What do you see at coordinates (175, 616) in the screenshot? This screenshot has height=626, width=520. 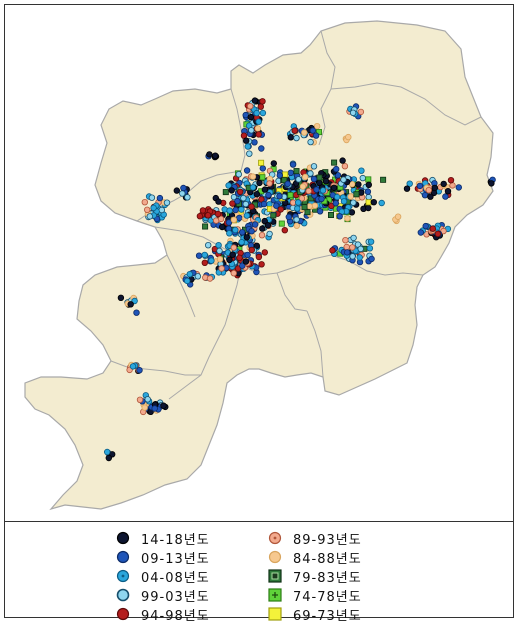 I see `legend-label: 94-98년도` at bounding box center [175, 616].